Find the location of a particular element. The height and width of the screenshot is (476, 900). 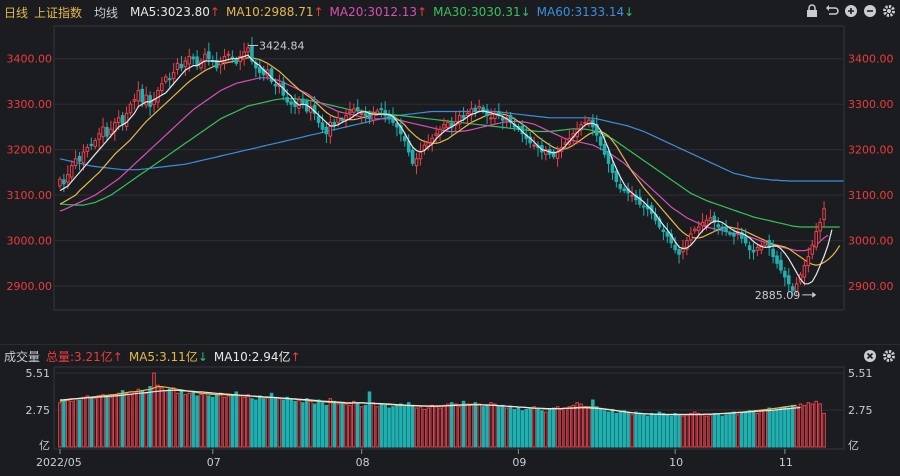

ma10-label: MA10:2988.71↑ is located at coordinates (274, 12).